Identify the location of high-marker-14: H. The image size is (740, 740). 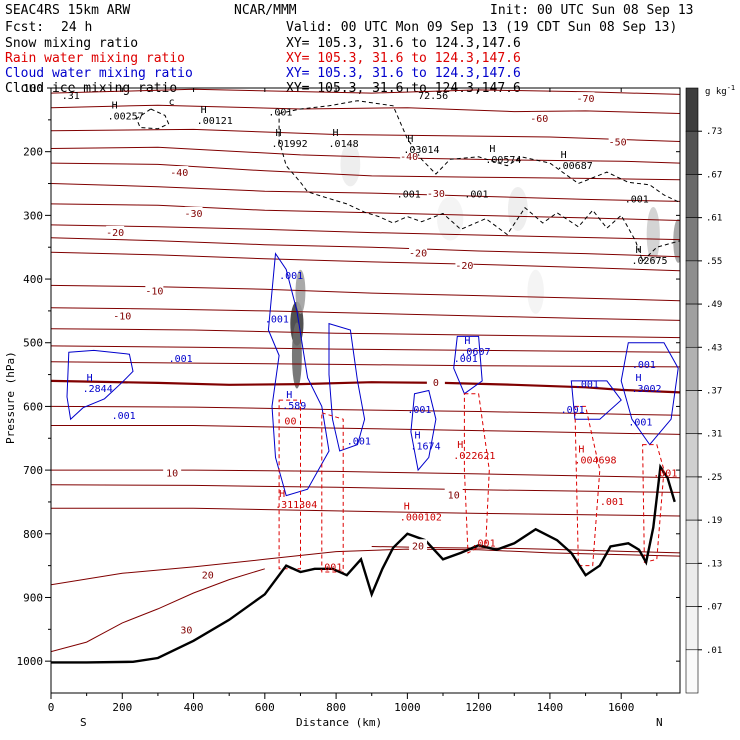
(407, 507).